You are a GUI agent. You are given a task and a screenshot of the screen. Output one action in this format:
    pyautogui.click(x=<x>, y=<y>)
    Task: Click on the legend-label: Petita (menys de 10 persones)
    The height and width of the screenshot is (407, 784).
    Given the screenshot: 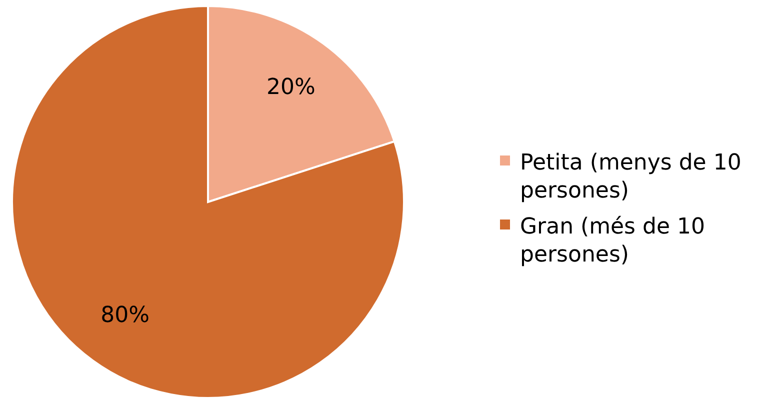 What is the action you would take?
    pyautogui.click(x=631, y=177)
    